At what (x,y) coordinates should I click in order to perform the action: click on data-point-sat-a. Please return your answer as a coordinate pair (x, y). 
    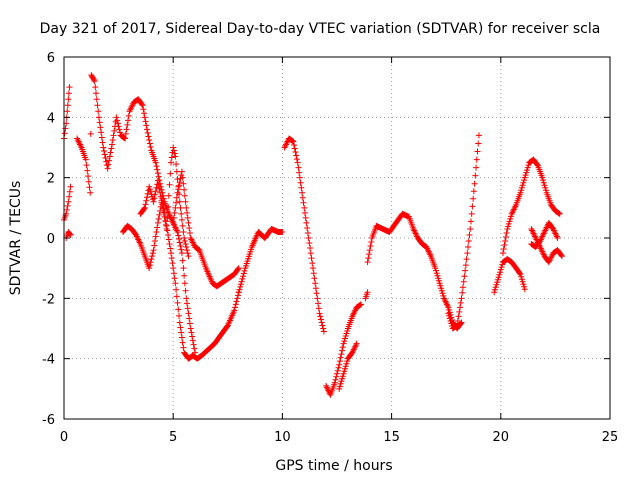
    Looking at the image, I should click on (68, 99).